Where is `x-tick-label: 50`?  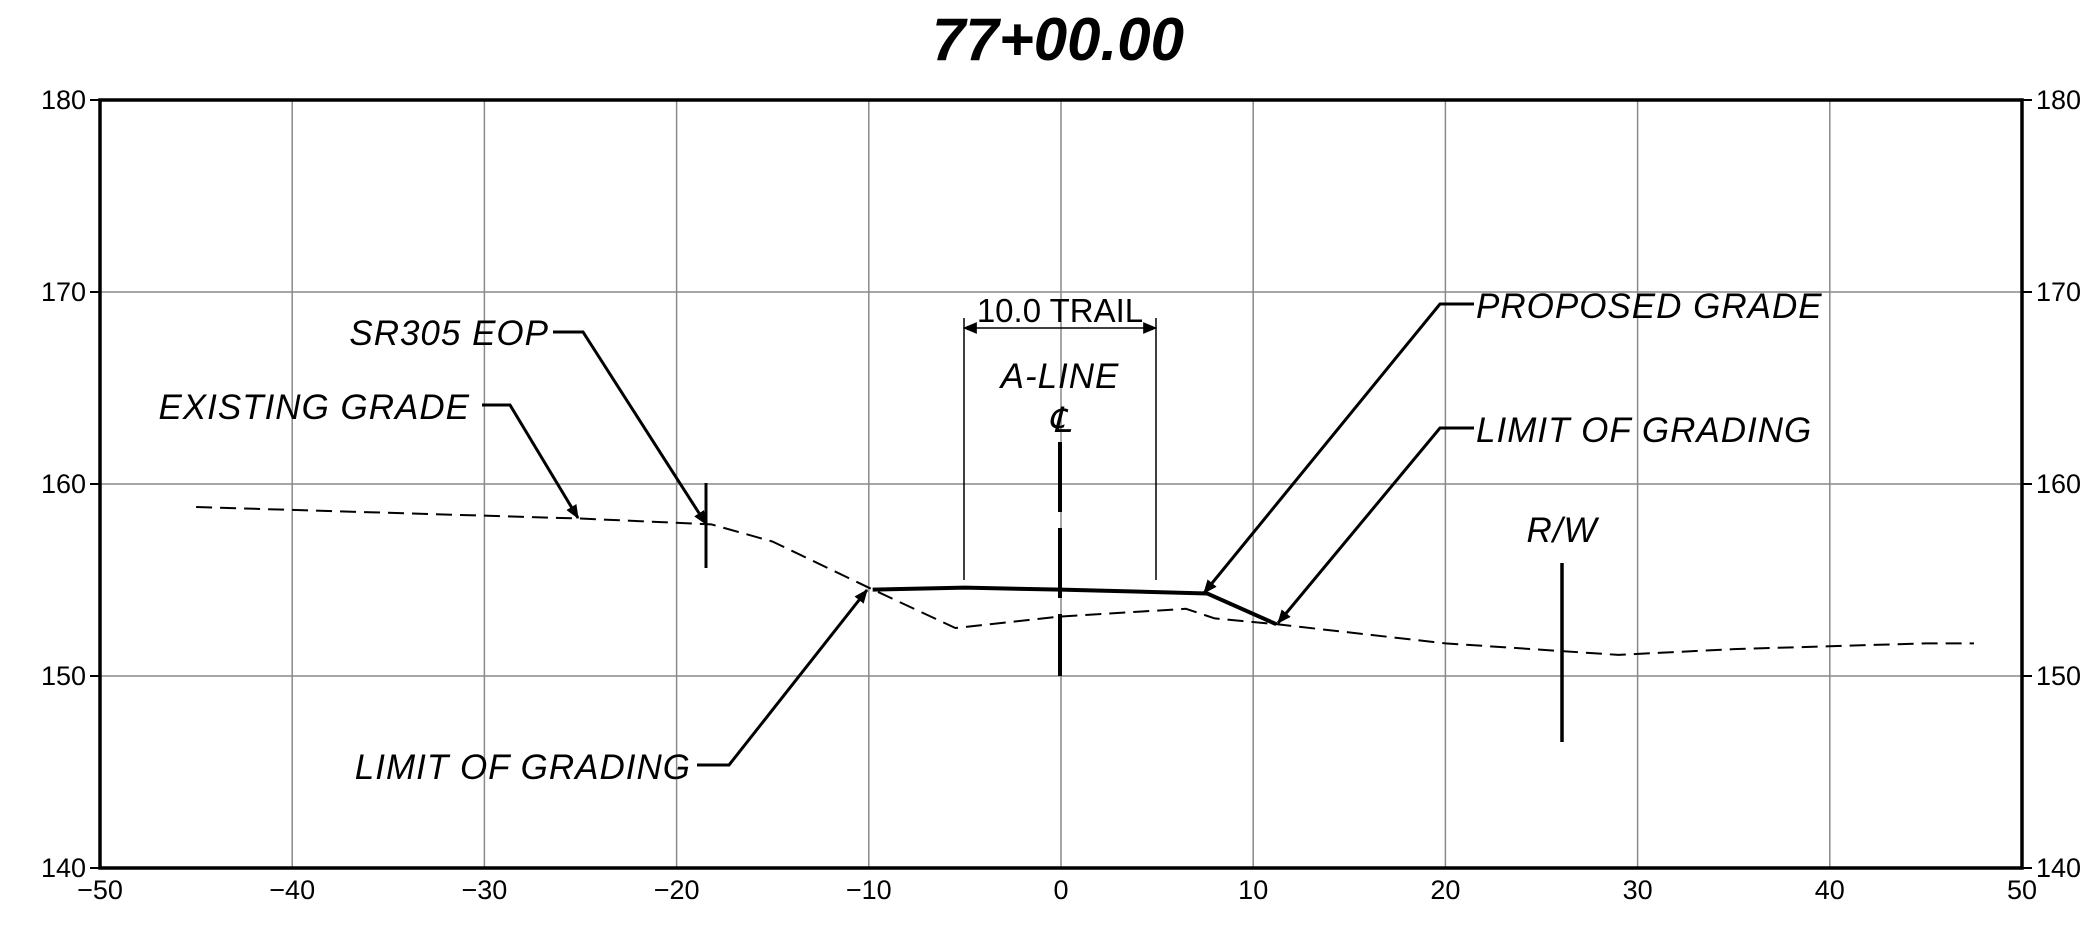
x-tick-label: 50 is located at coordinates (2022, 890).